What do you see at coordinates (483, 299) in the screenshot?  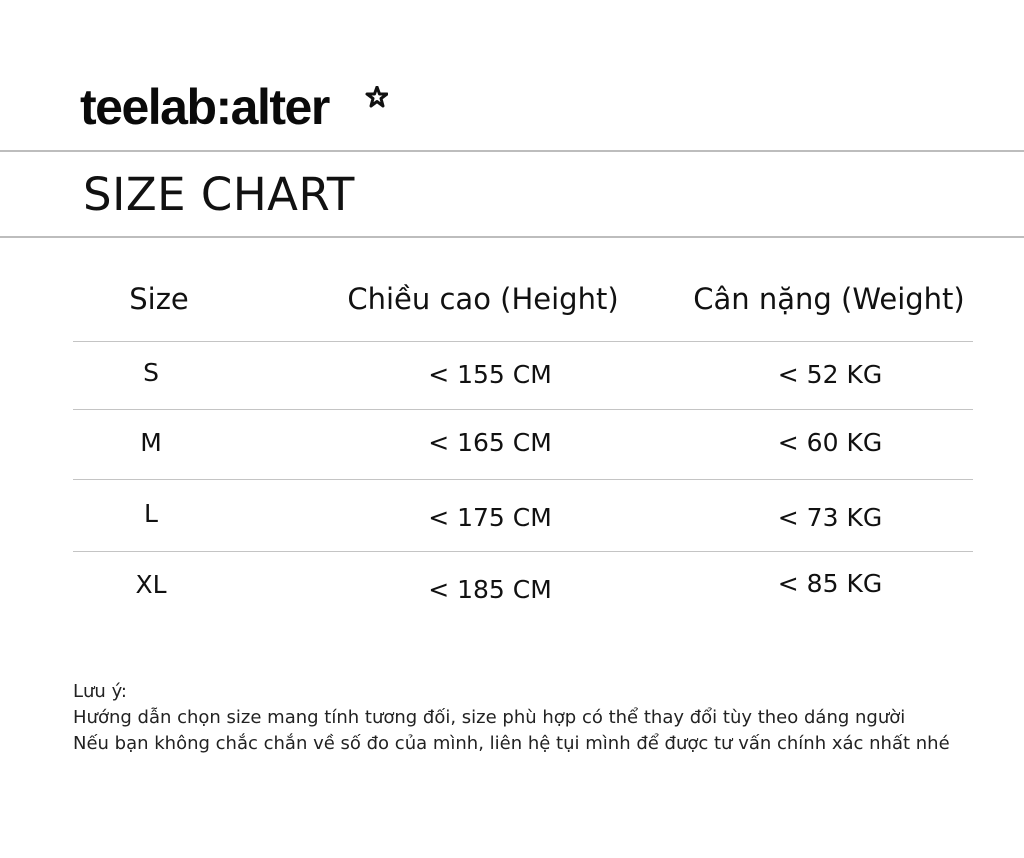 I see `header-height: Chiều cao (Height)` at bounding box center [483, 299].